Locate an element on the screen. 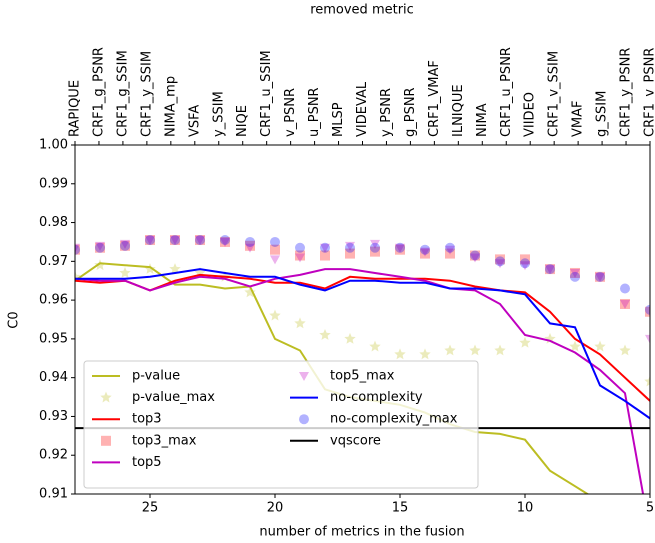 The width and height of the screenshot is (655, 543). top-tick-label: CRF1_u_SSIM is located at coordinates (266, 93).